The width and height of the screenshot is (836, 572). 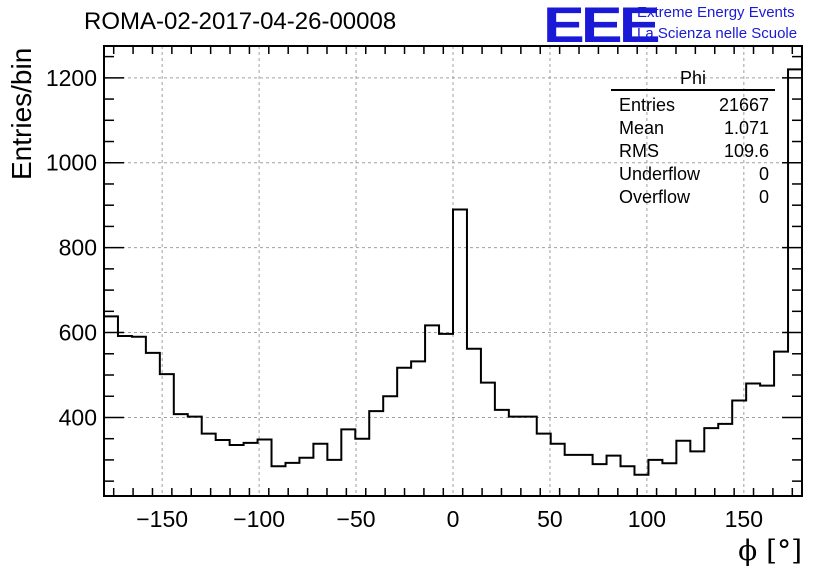 What do you see at coordinates (660, 174) in the screenshot?
I see `stats-label: Underflow` at bounding box center [660, 174].